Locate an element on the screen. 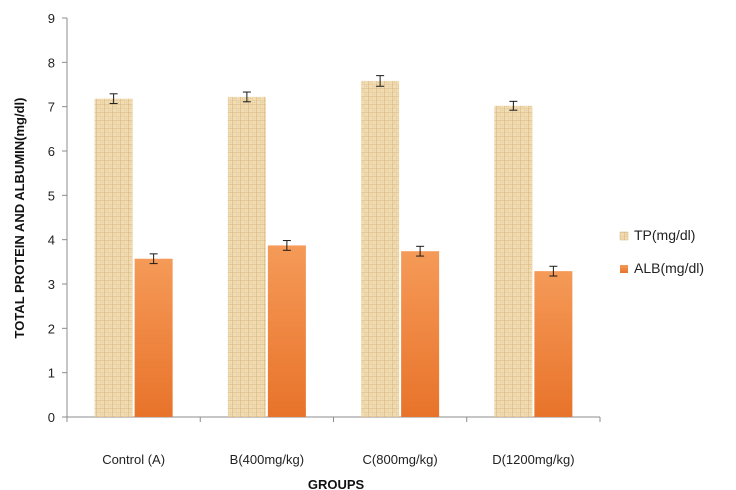  y-axis-title: TOTAL PROTEIN AND ALBUMIN(mg/dl) is located at coordinates (19, 218).